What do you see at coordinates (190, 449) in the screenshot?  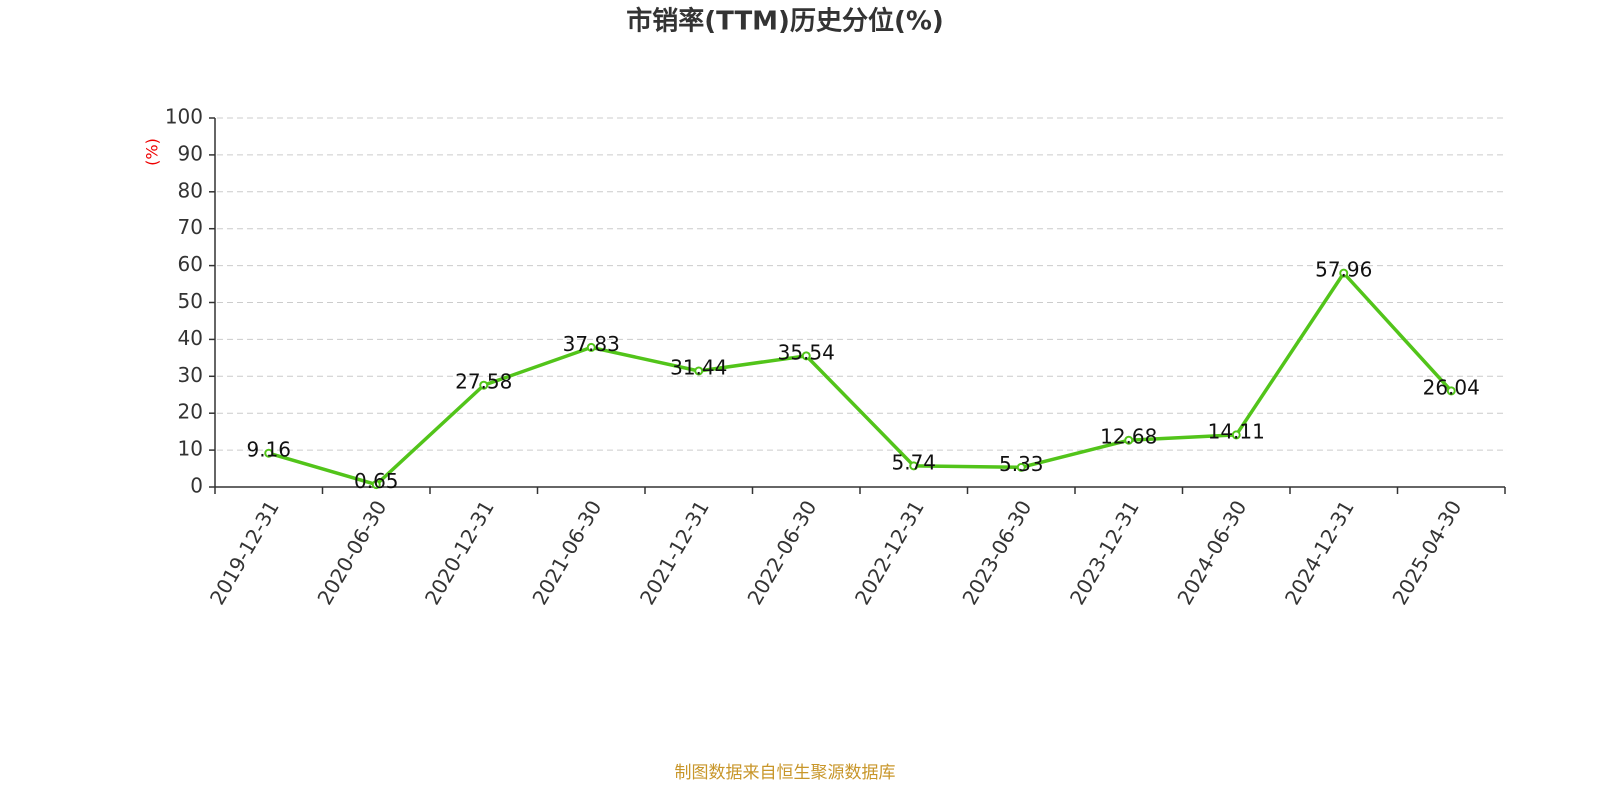 I see `y-tick-label: 10` at bounding box center [190, 449].